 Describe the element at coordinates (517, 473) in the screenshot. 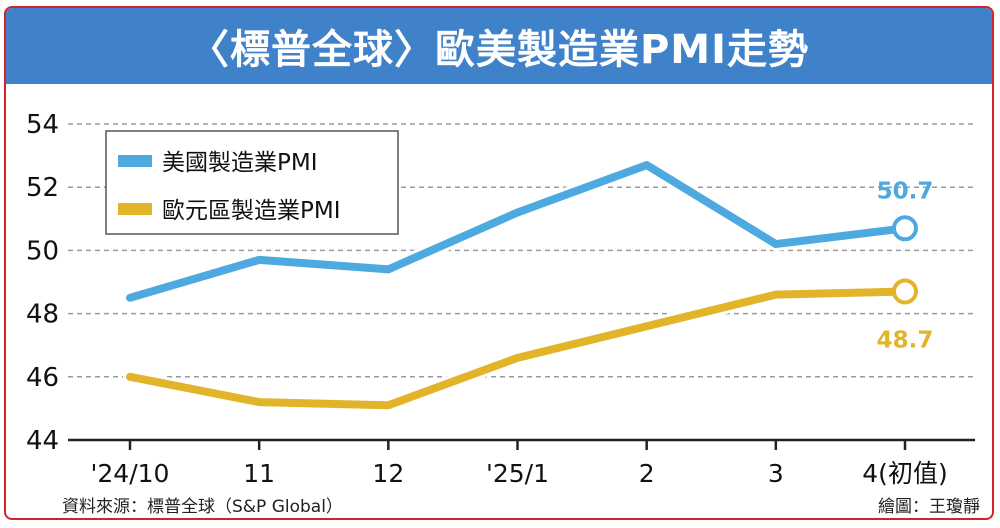

I see `x-tick-label: '25/1` at that location.